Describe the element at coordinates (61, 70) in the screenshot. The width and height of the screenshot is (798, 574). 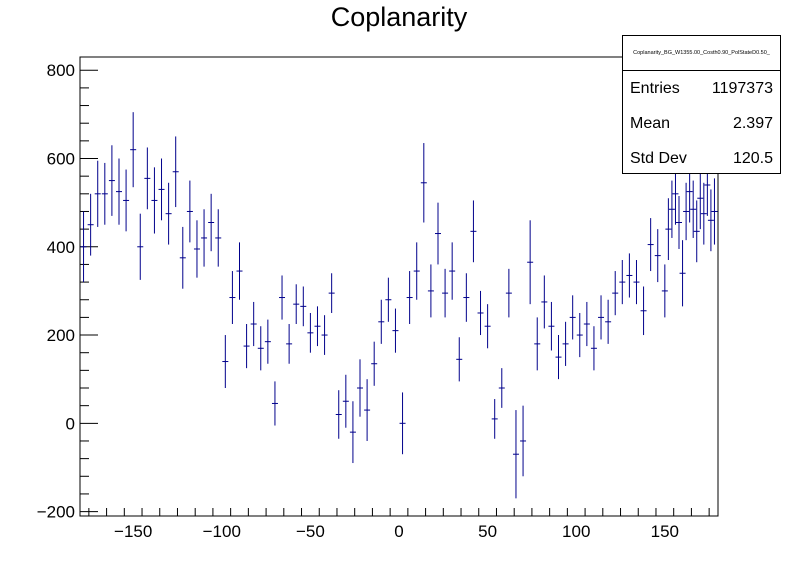
I see `y-tick-label: 800` at that location.